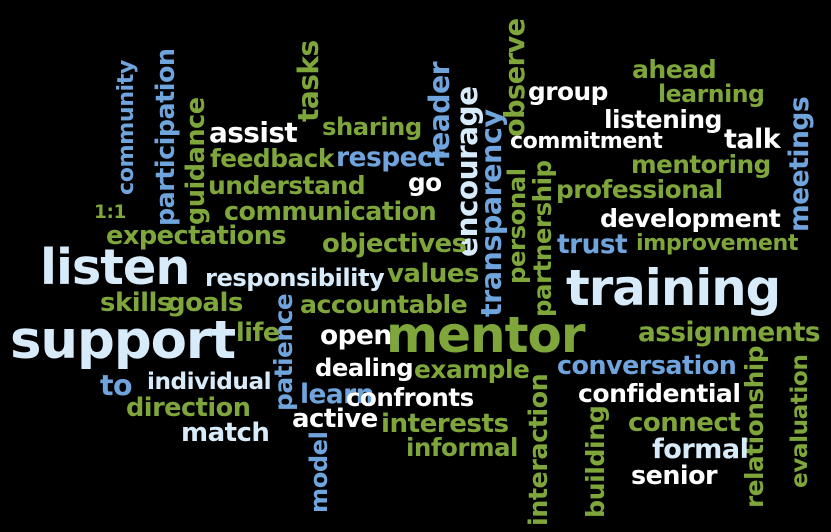 Image resolution: width=831 pixels, height=532 pixels. Describe the element at coordinates (319, 472) in the screenshot. I see `word-model: model` at that location.